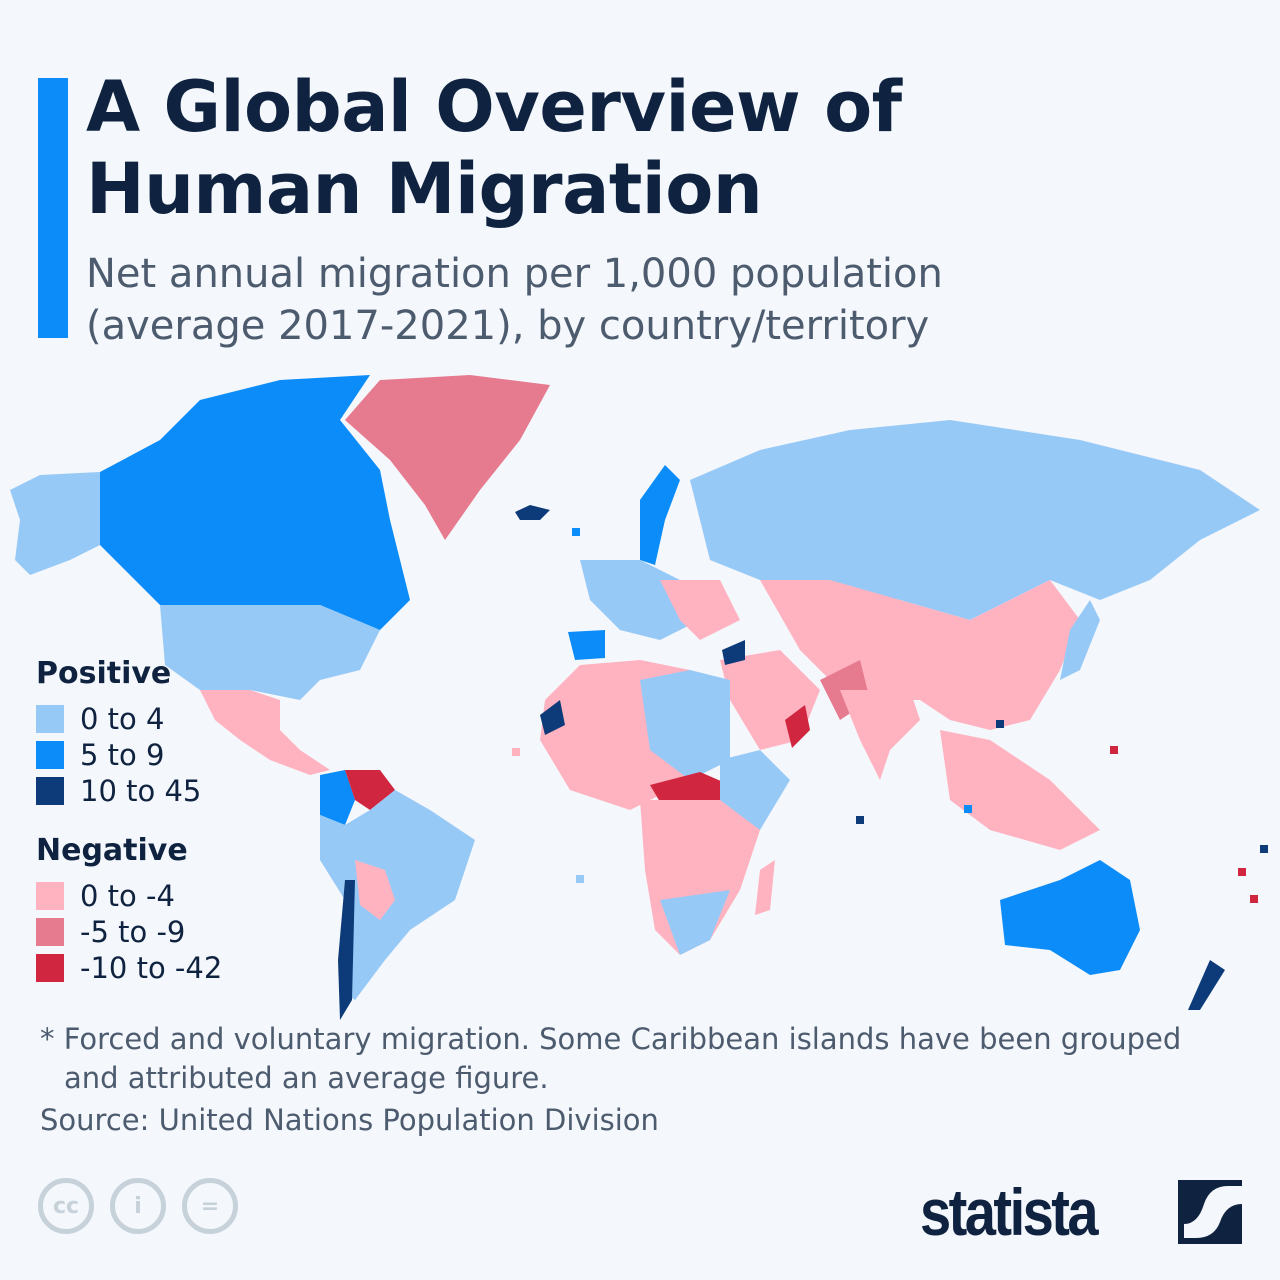 The image size is (1280, 1280). I want to click on title-line-1: A Global Overview of, so click(494, 107).